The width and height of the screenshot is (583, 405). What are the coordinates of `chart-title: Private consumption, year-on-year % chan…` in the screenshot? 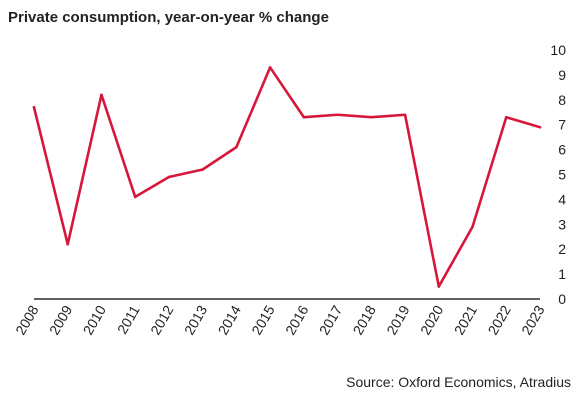 It's located at (168, 17).